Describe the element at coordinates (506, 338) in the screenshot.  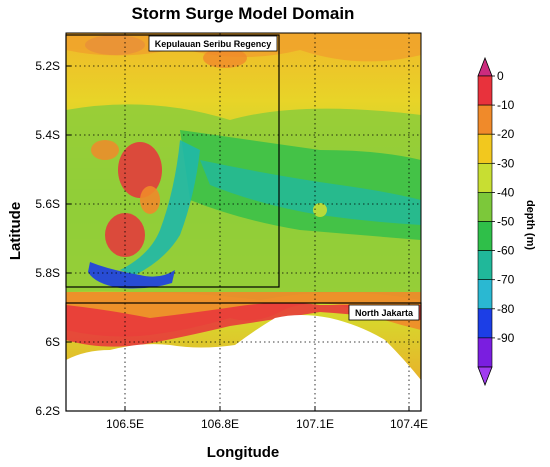
I see `colorbar-tick-label: -90` at that location.